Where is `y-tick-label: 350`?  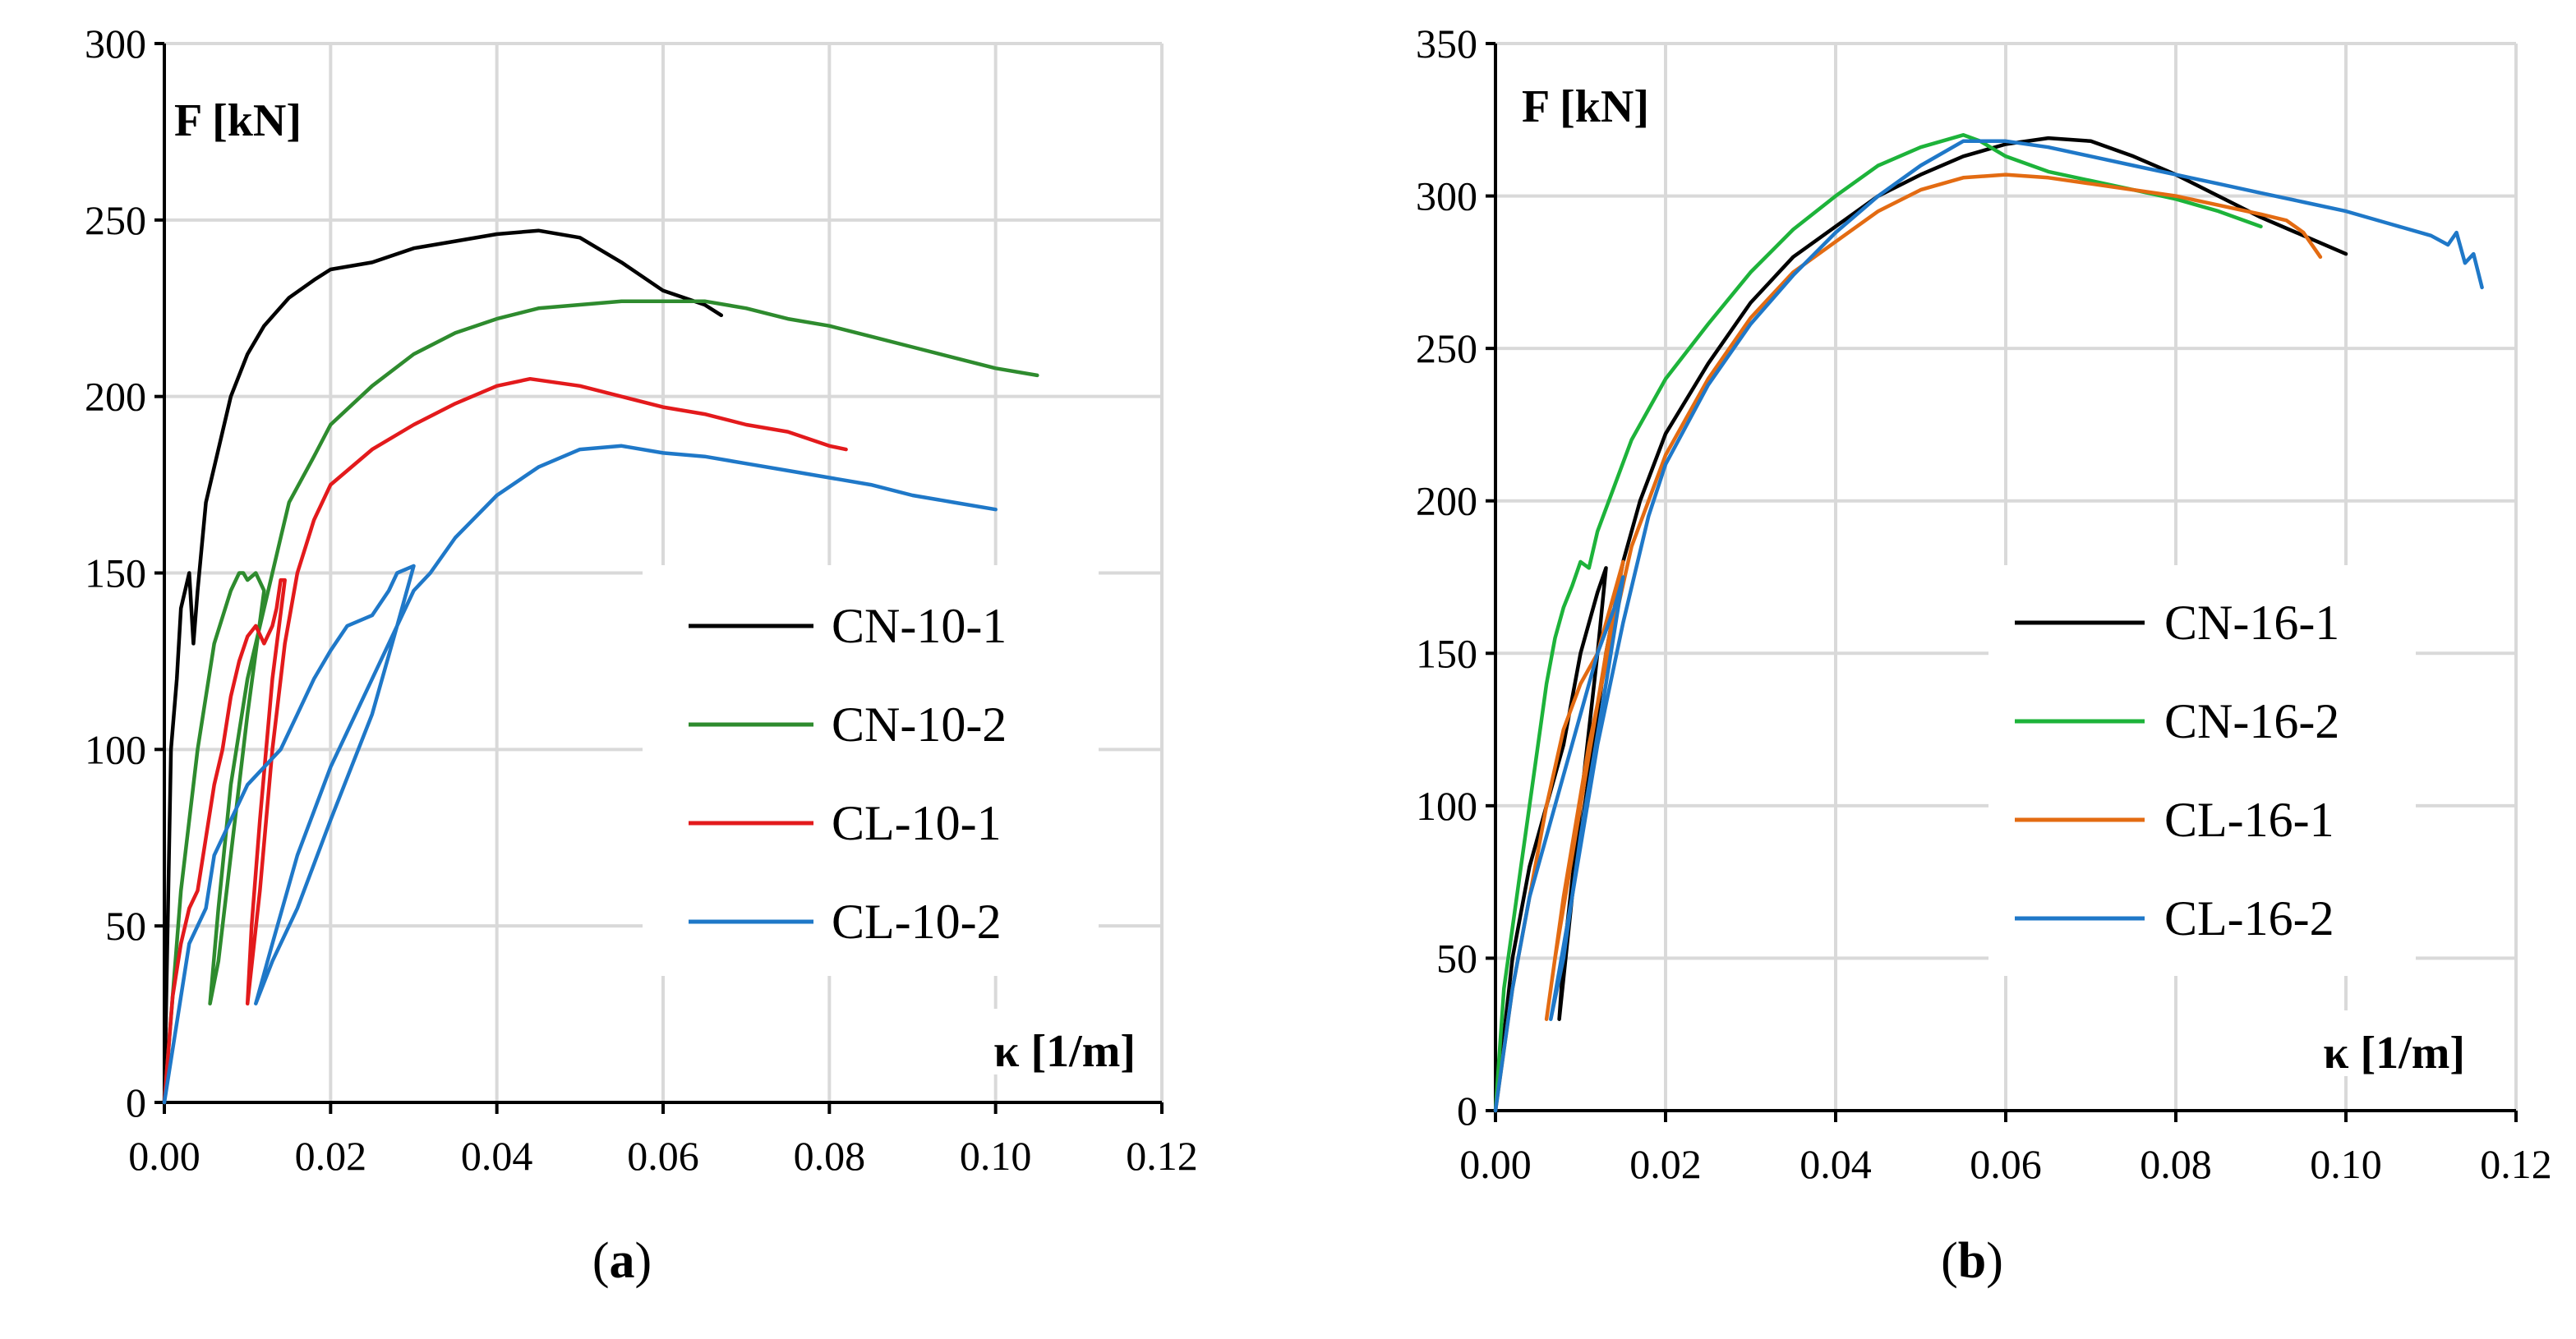 y-tick-label: 350 is located at coordinates (1446, 44).